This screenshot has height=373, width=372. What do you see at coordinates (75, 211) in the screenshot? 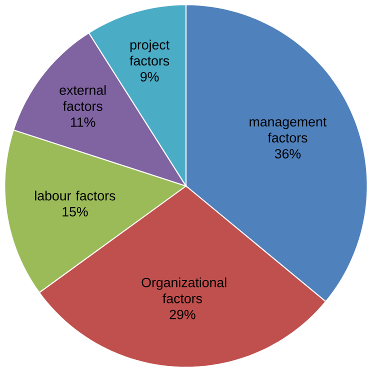
I see `data-label: 15%` at bounding box center [75, 211].